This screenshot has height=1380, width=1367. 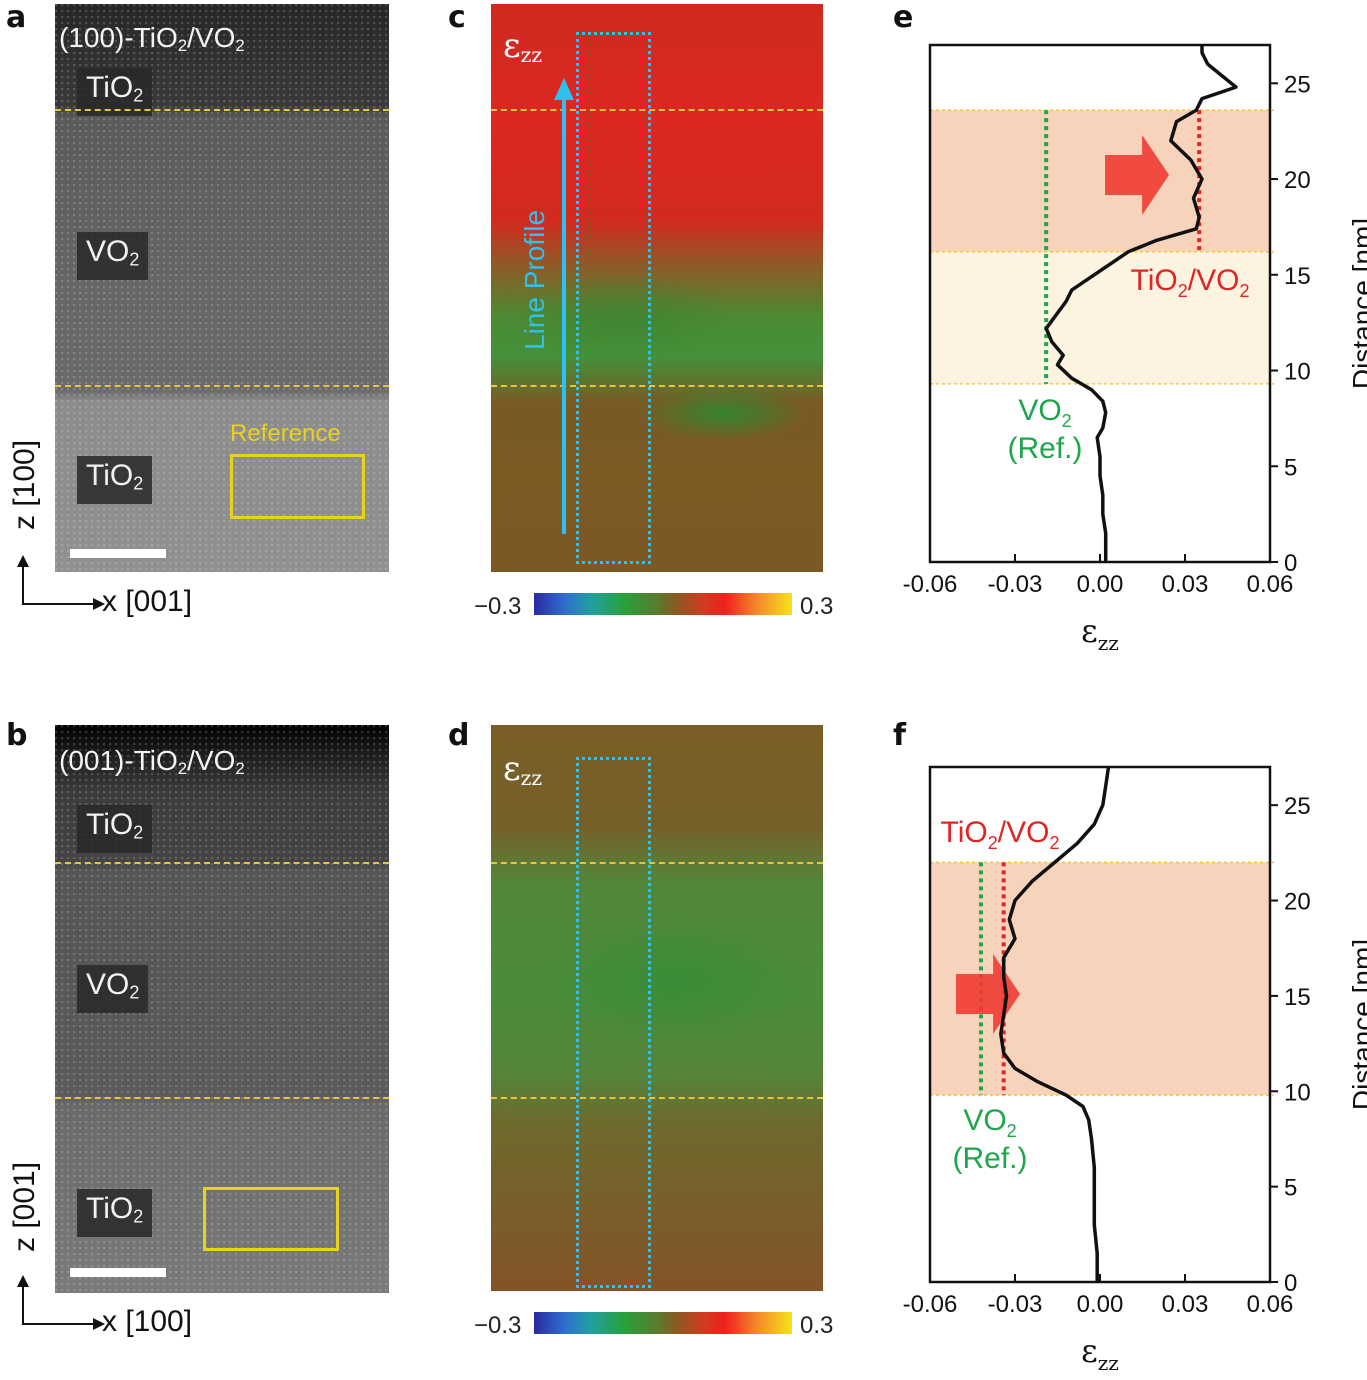 What do you see at coordinates (817, 1325) in the screenshot?
I see `colorbar-max-d: 0.3` at bounding box center [817, 1325].